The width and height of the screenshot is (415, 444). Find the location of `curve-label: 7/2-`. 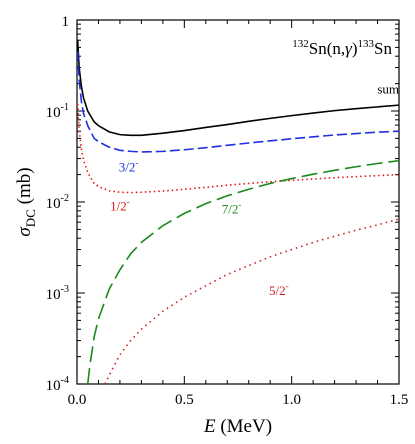

curve-label: 7/2- is located at coordinates (232, 207).